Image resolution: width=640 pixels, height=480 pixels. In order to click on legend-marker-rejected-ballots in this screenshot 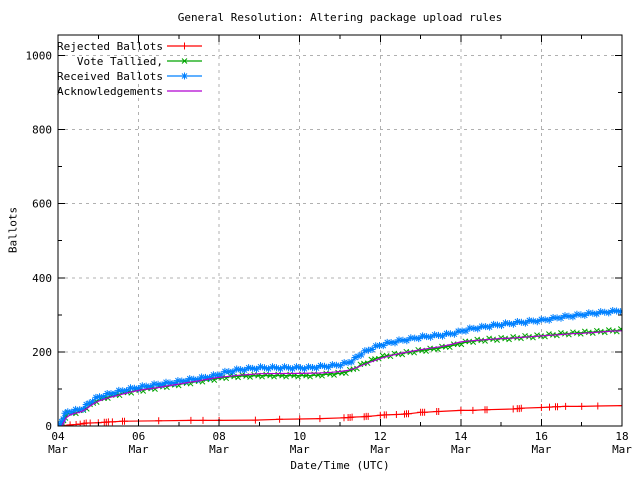, I will do `click(184, 46)`.